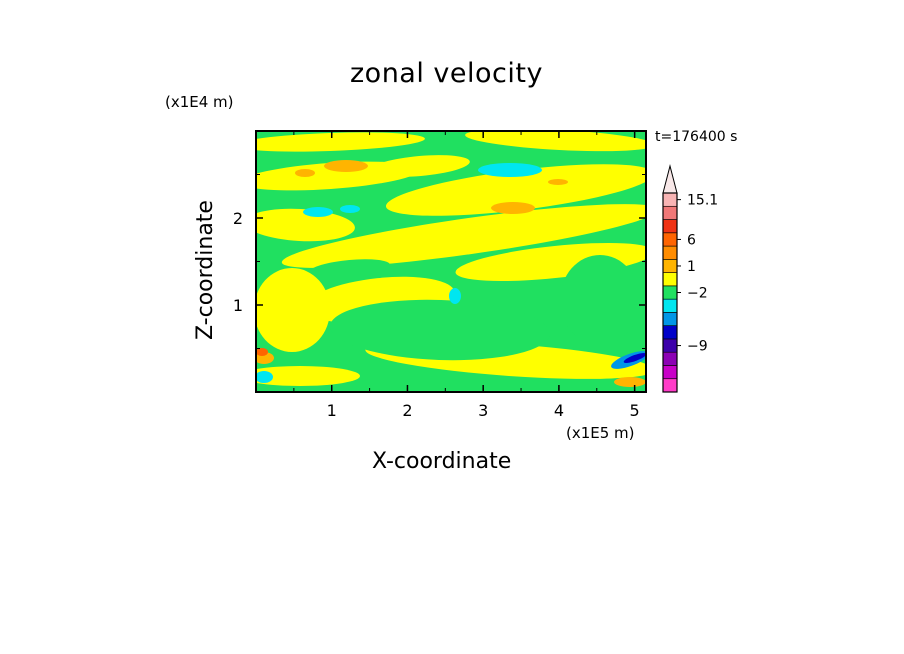 The width and height of the screenshot is (904, 654). Describe the element at coordinates (332, 410) in the screenshot. I see `x-tick-label: 1` at that location.